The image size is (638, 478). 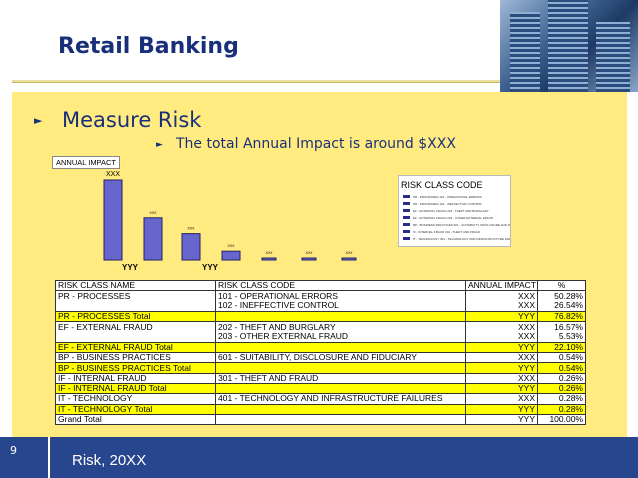 I want to click on cell-percent: 76.82%, so click(x=561, y=316).